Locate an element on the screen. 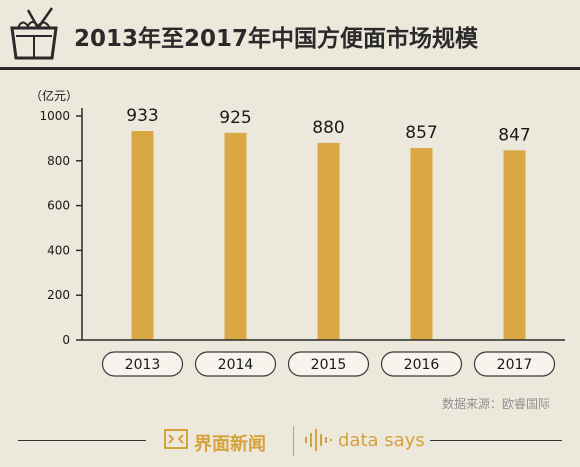 The height and width of the screenshot is (467, 580). x-tick-label: 2015 is located at coordinates (329, 365).